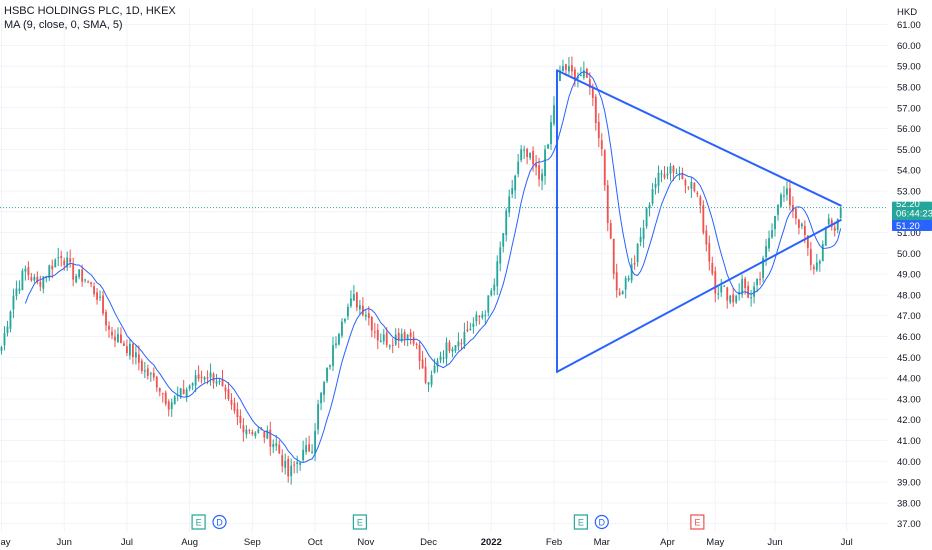 The width and height of the screenshot is (932, 550). Describe the element at coordinates (667, 542) in the screenshot. I see `x-tick-label: Apr` at that location.